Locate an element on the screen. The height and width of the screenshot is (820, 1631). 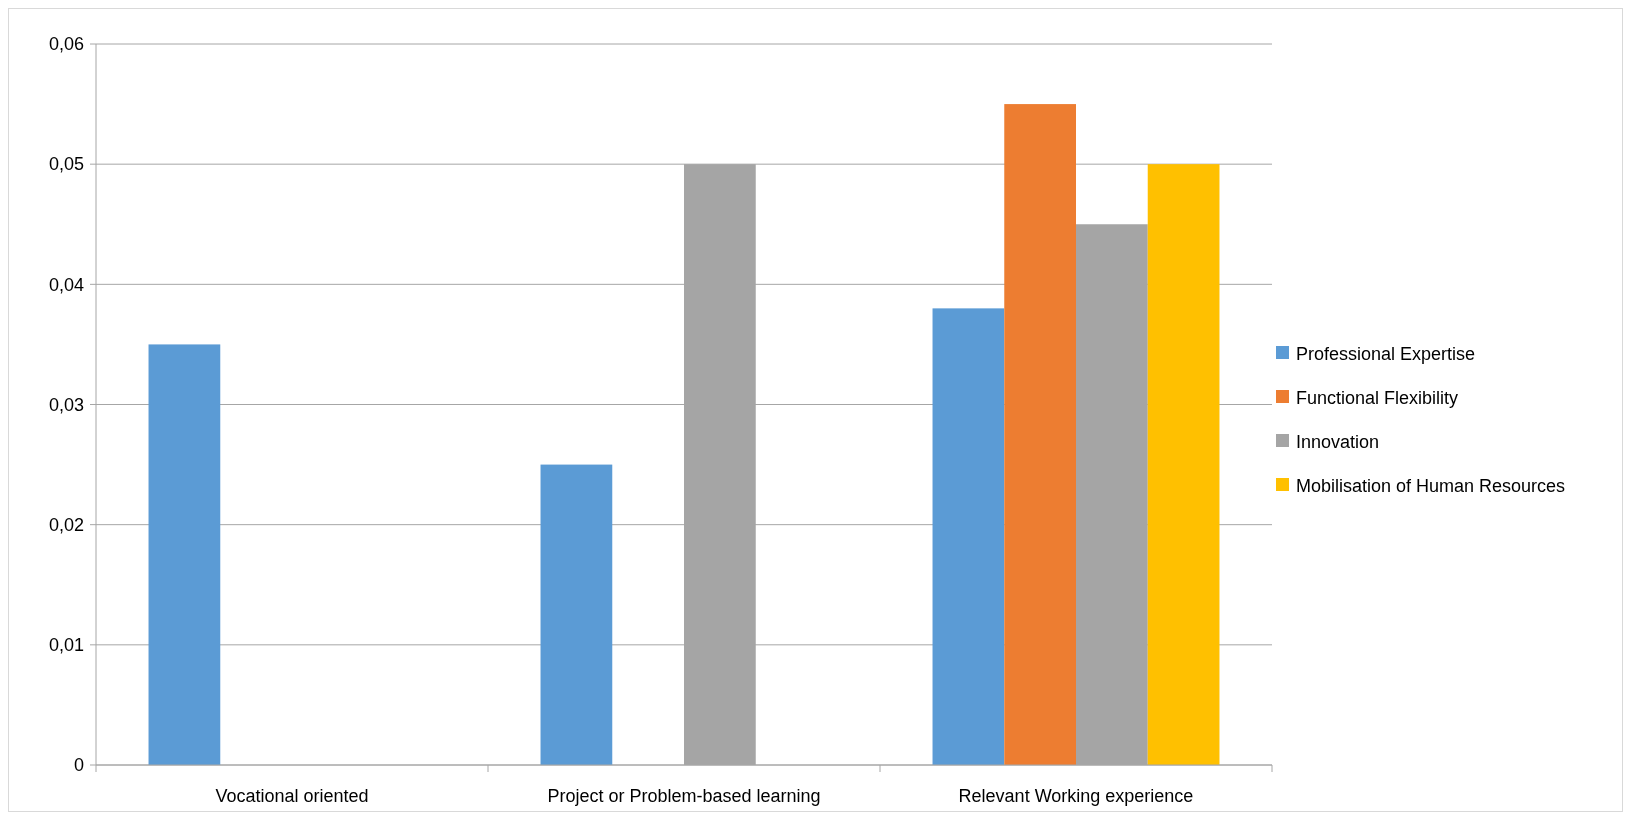
y-tick-label: 0,05 is located at coordinates (66, 164).